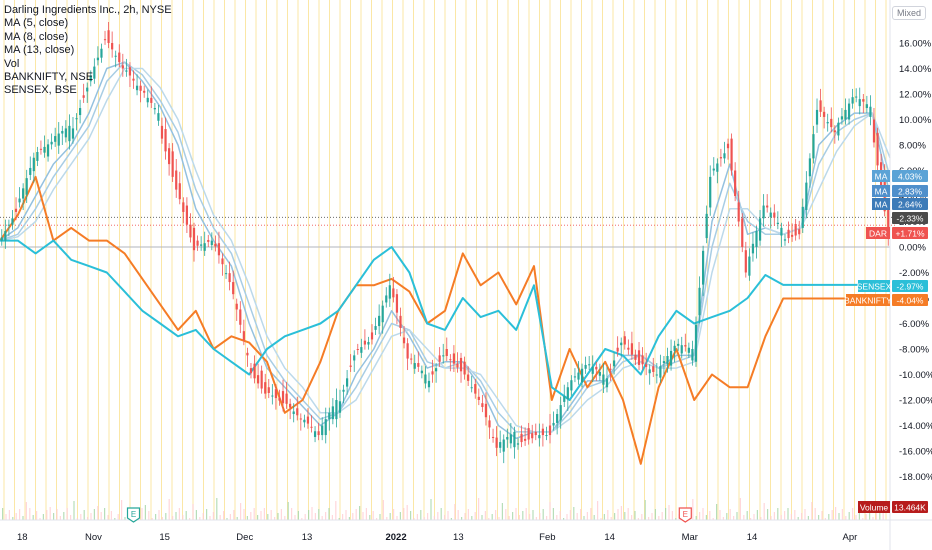  Describe the element at coordinates (915, 69) in the screenshot. I see `y-tick-label: 14.00%` at that location.